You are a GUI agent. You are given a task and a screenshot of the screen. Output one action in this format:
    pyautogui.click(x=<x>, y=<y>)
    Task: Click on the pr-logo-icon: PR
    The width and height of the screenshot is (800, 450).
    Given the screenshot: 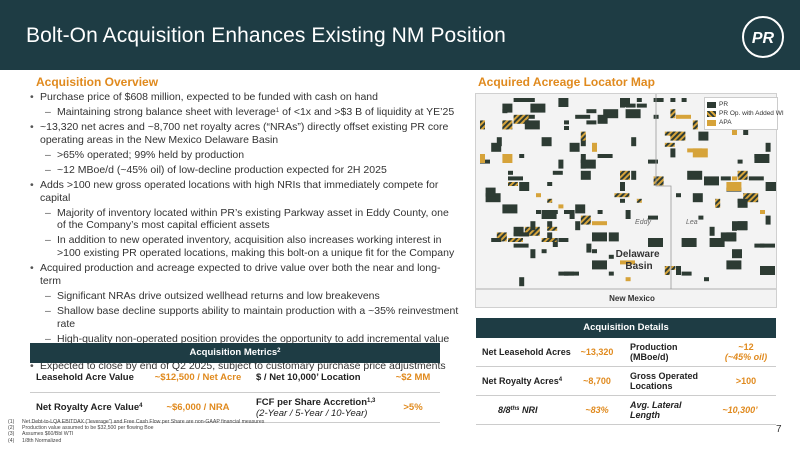 What is the action you would take?
    pyautogui.click(x=763, y=37)
    